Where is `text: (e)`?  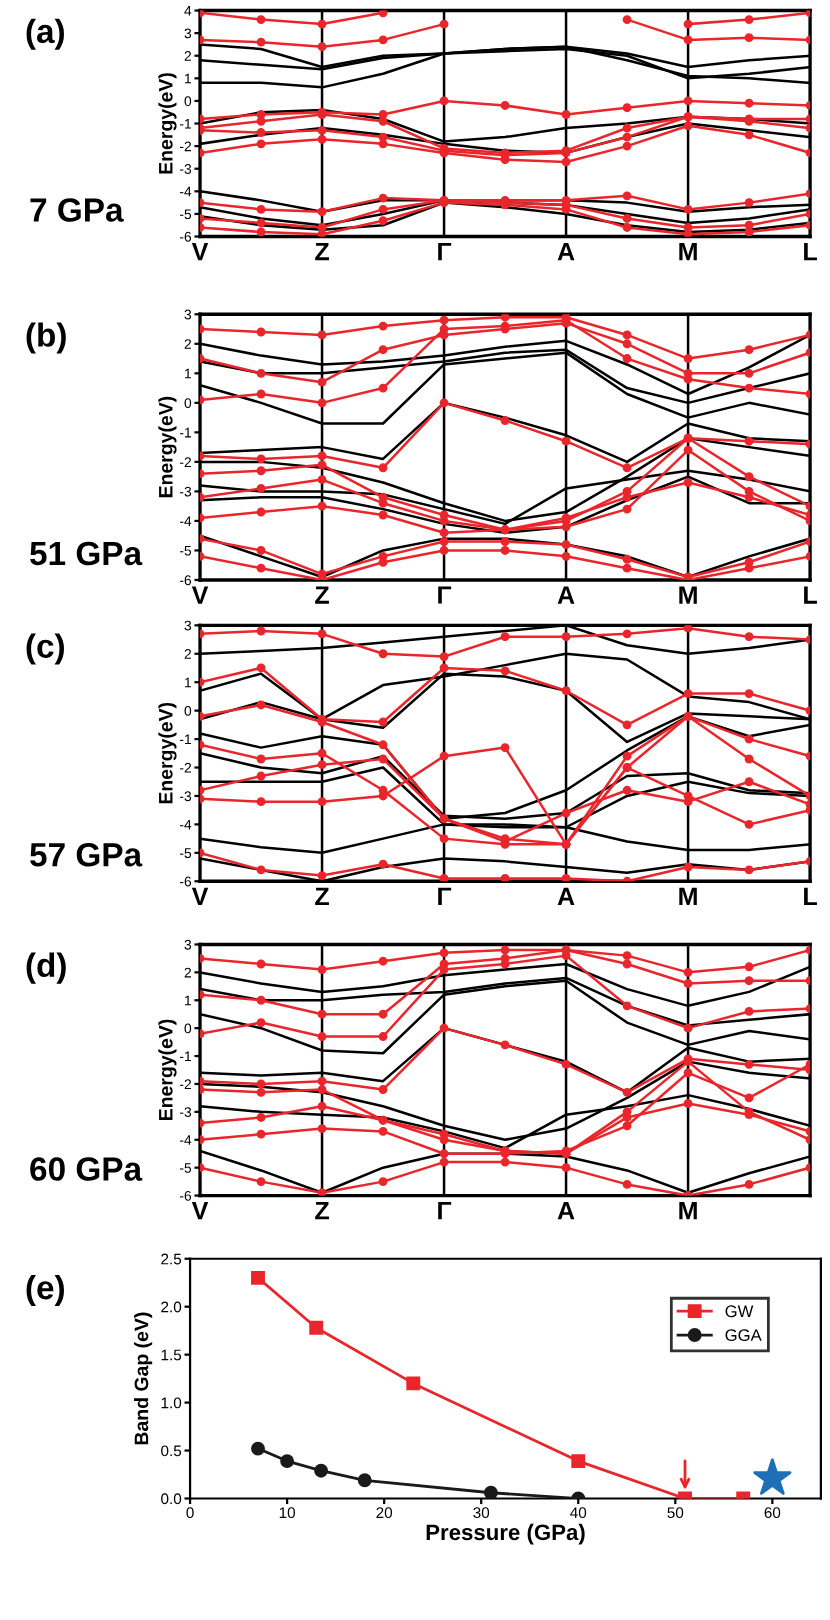
text: (e) is located at coordinates (45, 1290).